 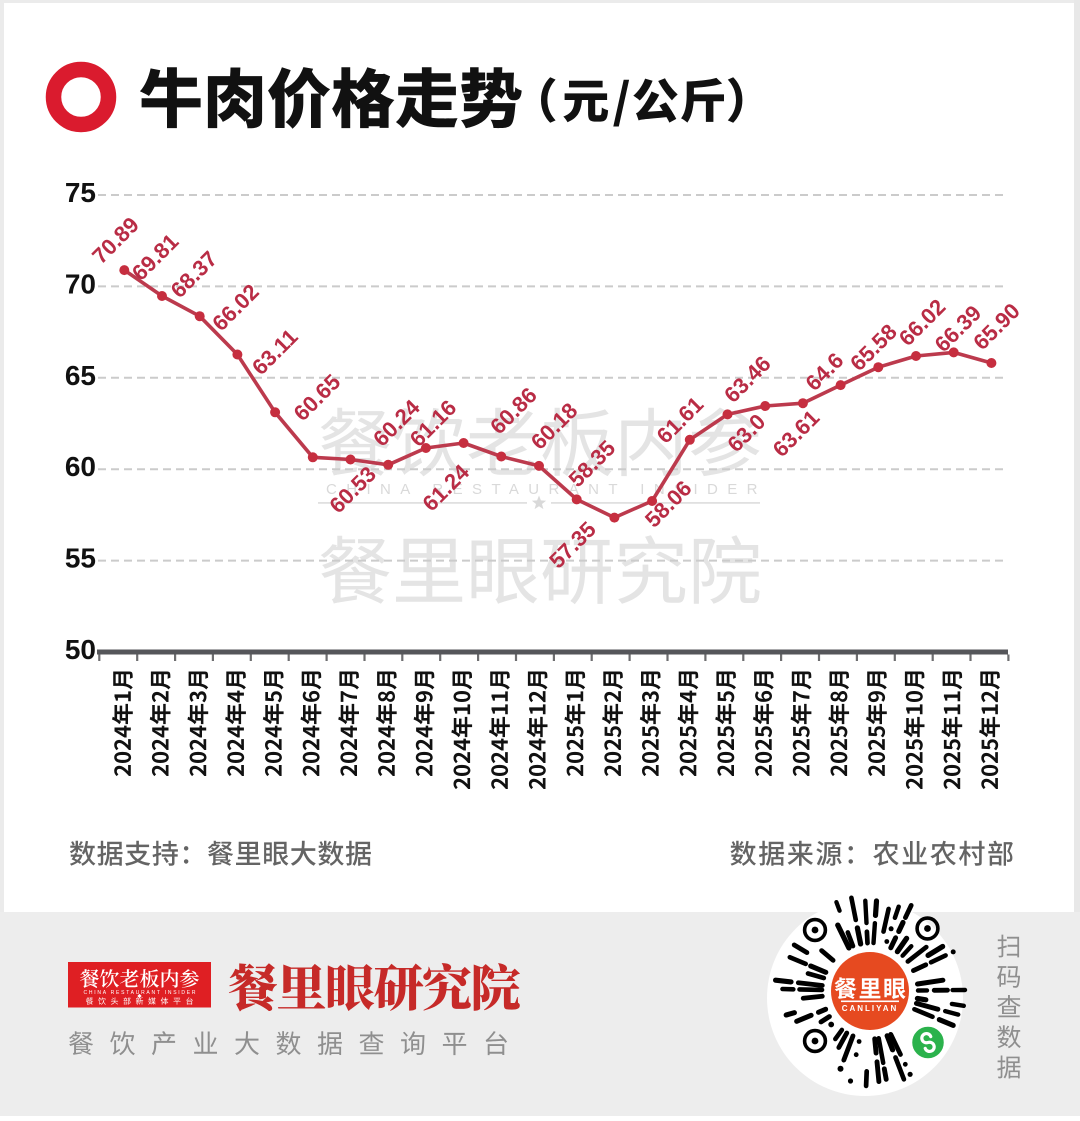 I want to click on svg-text: 65, so click(x=80, y=375).